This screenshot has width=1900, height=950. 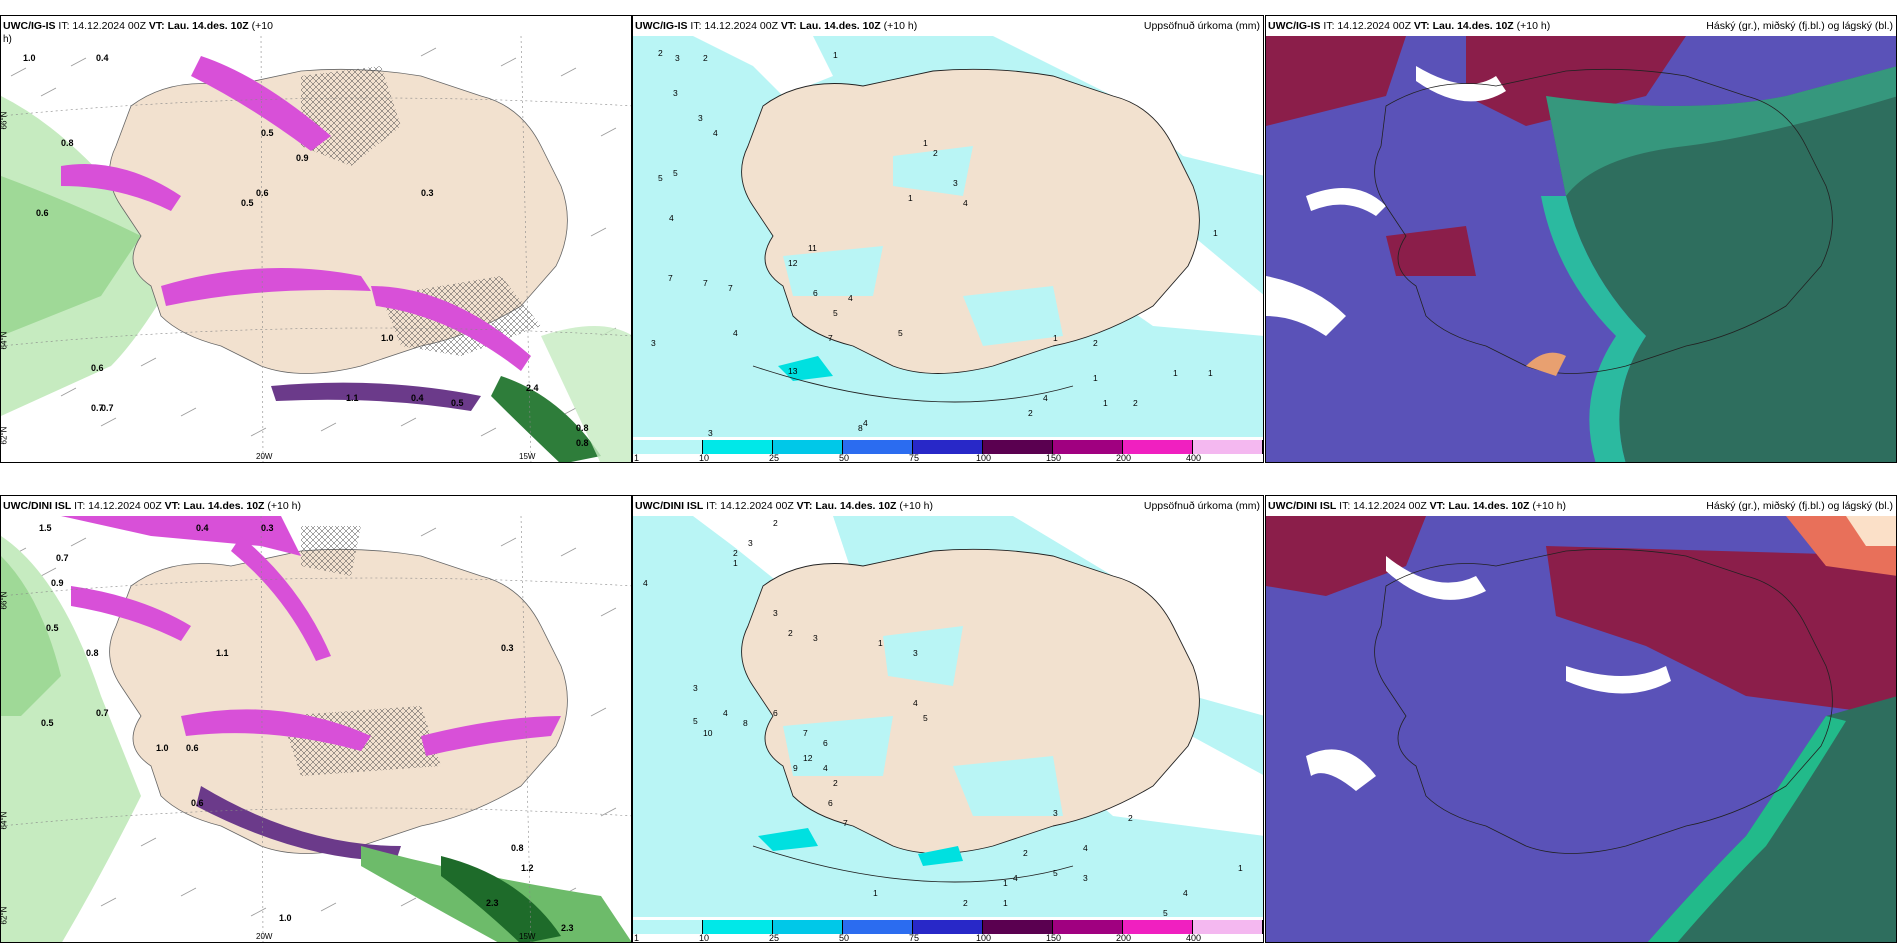 What do you see at coordinates (302, 158) in the screenshot?
I see `wind-label: 0.9` at bounding box center [302, 158].